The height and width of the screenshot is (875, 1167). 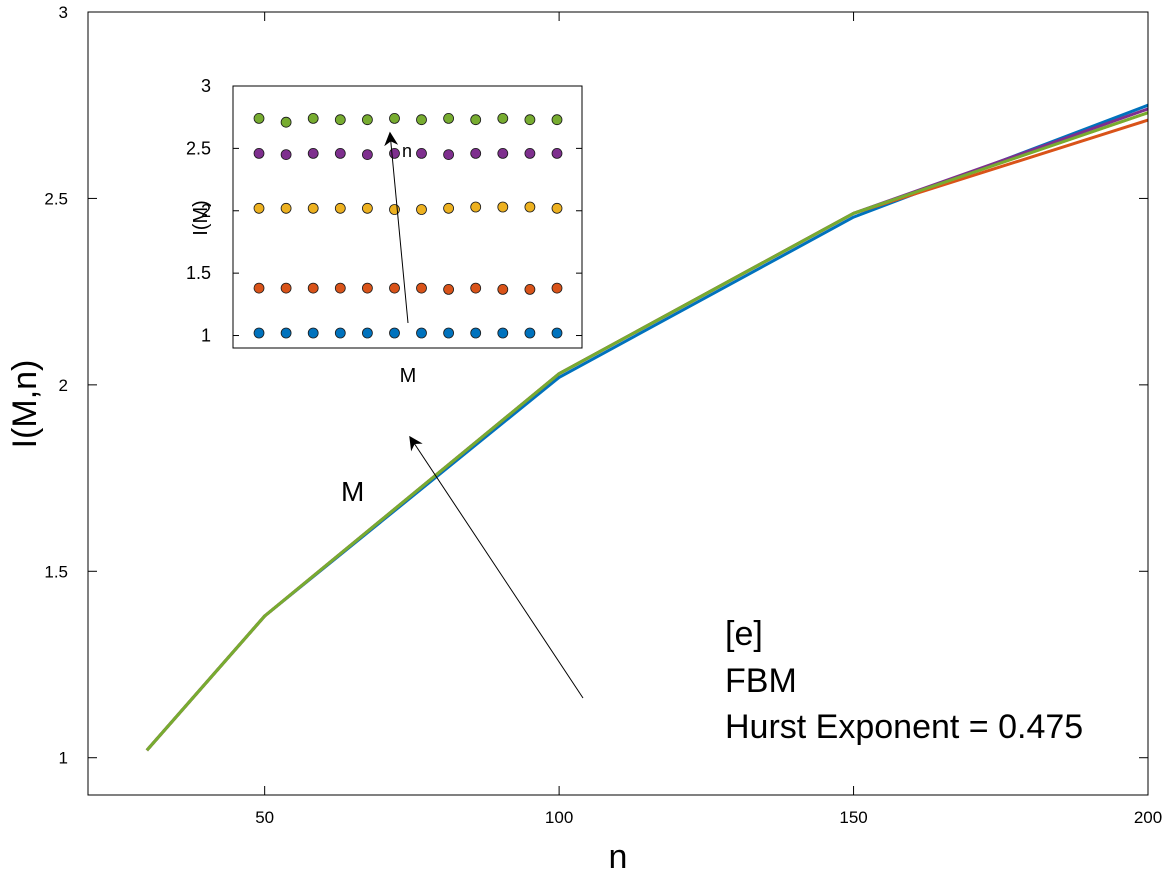 What do you see at coordinates (396, 227) in the screenshot?
I see `n-direction-arrow` at bounding box center [396, 227].